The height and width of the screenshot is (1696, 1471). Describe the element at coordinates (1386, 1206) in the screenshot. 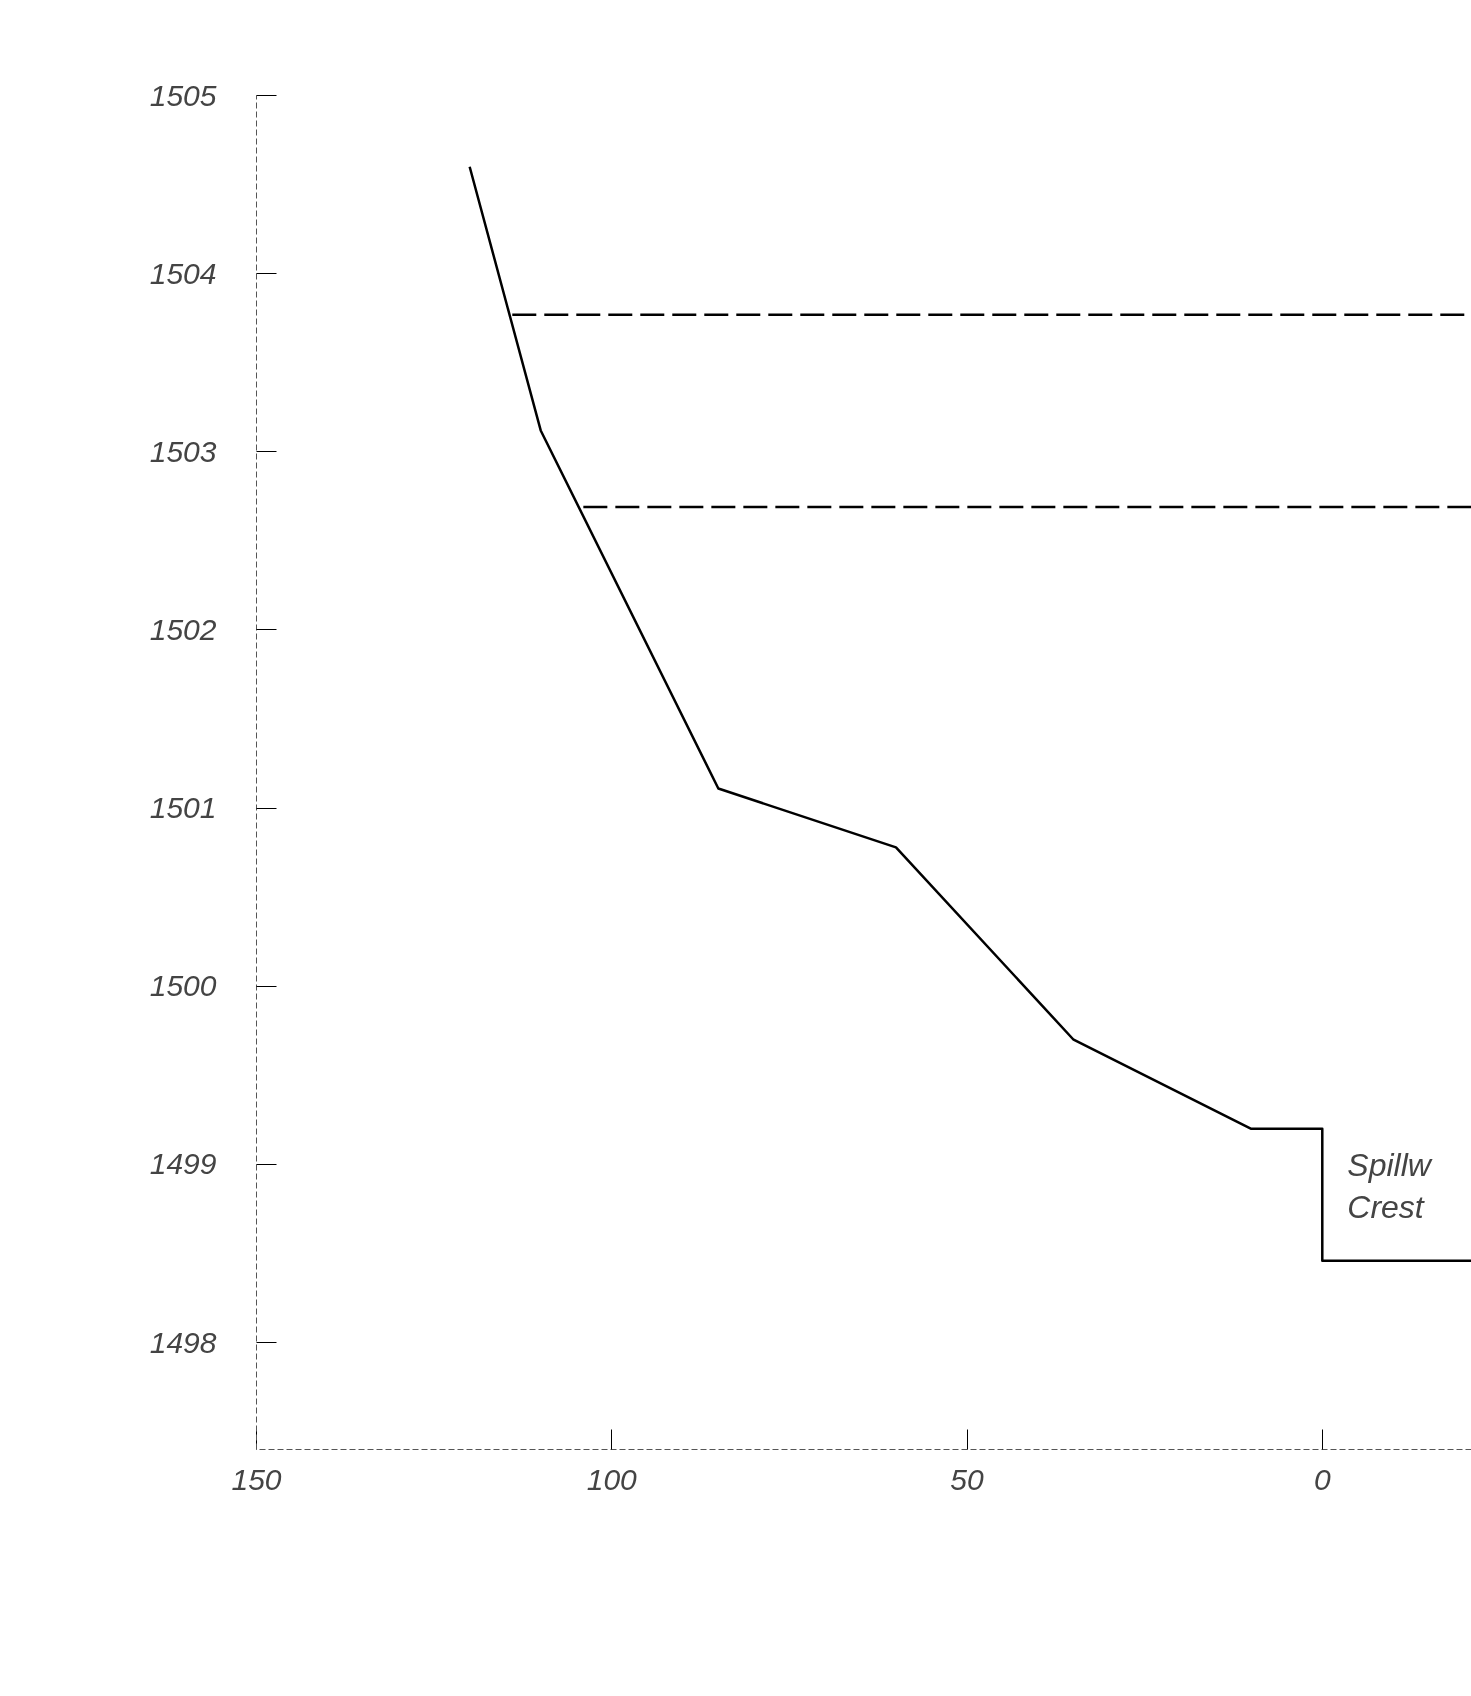

I see `annotation: Crest` at that location.